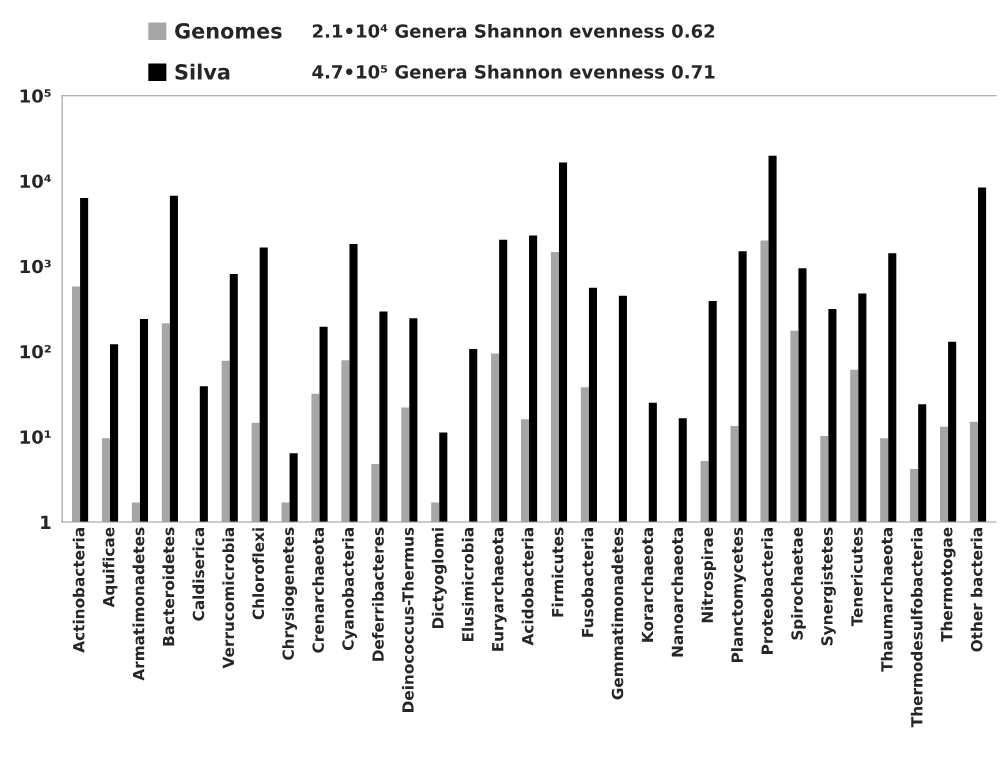 Image resolution: width=1002 pixels, height=778 pixels. I want to click on x-tick-label: Armatimonadetes, so click(138, 604).